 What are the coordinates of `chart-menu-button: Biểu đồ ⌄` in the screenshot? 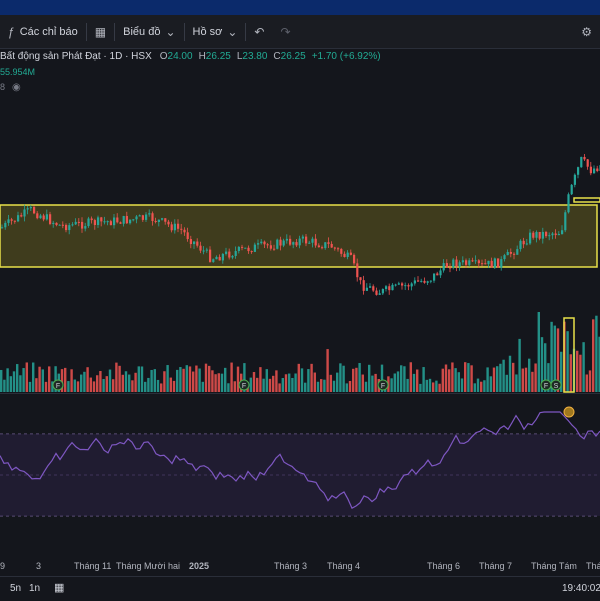 It's located at (149, 31).